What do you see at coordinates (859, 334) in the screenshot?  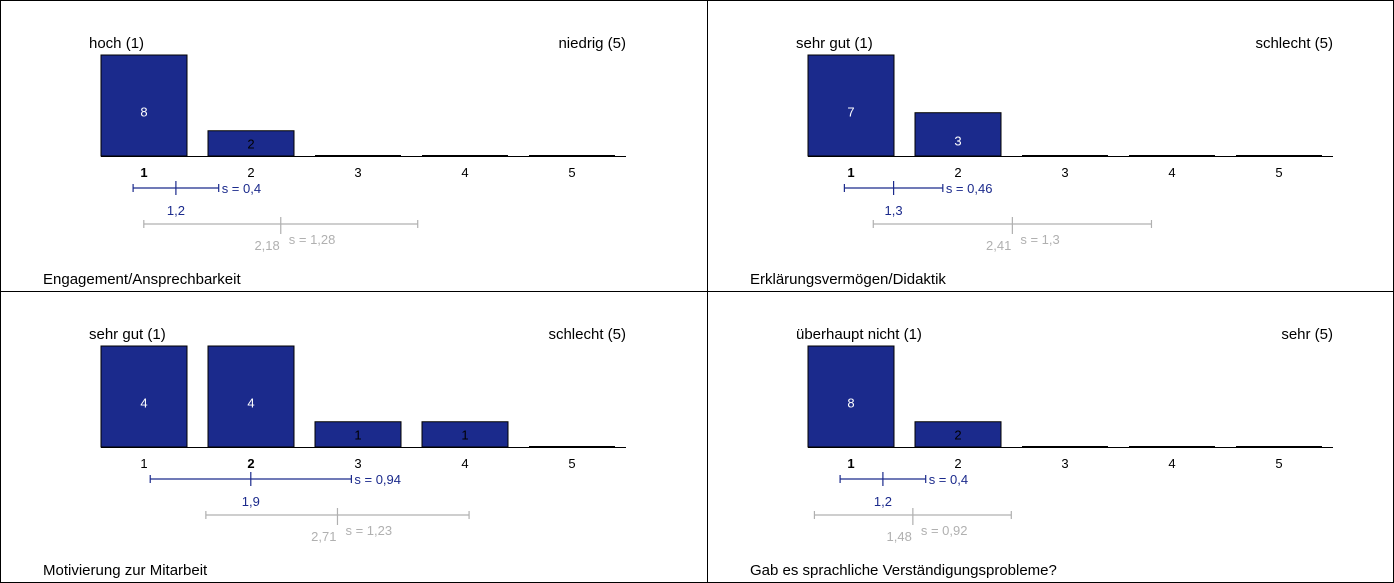 I see `scale-left-label: überhaupt nicht (1)` at bounding box center [859, 334].